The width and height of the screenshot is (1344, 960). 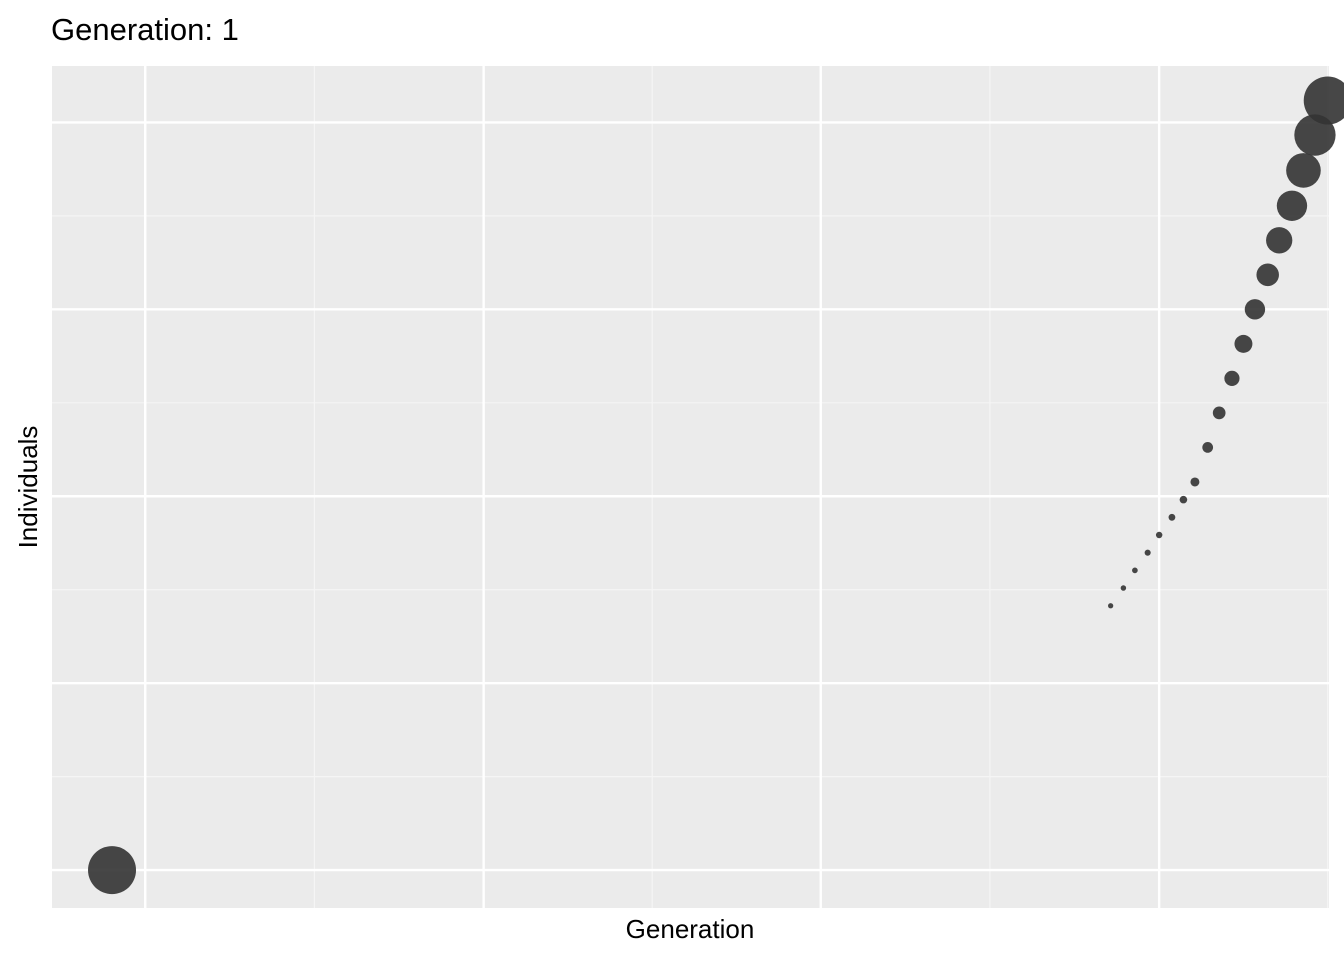 I want to click on y-axis-label: Individuals, so click(x=28, y=487).